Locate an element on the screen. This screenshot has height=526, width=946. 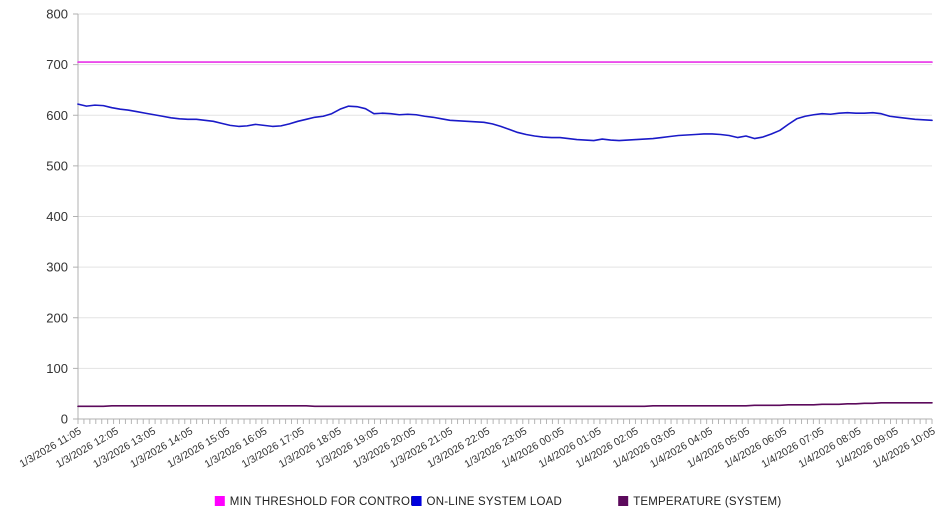
y-tick-label: 400 is located at coordinates (57, 216).